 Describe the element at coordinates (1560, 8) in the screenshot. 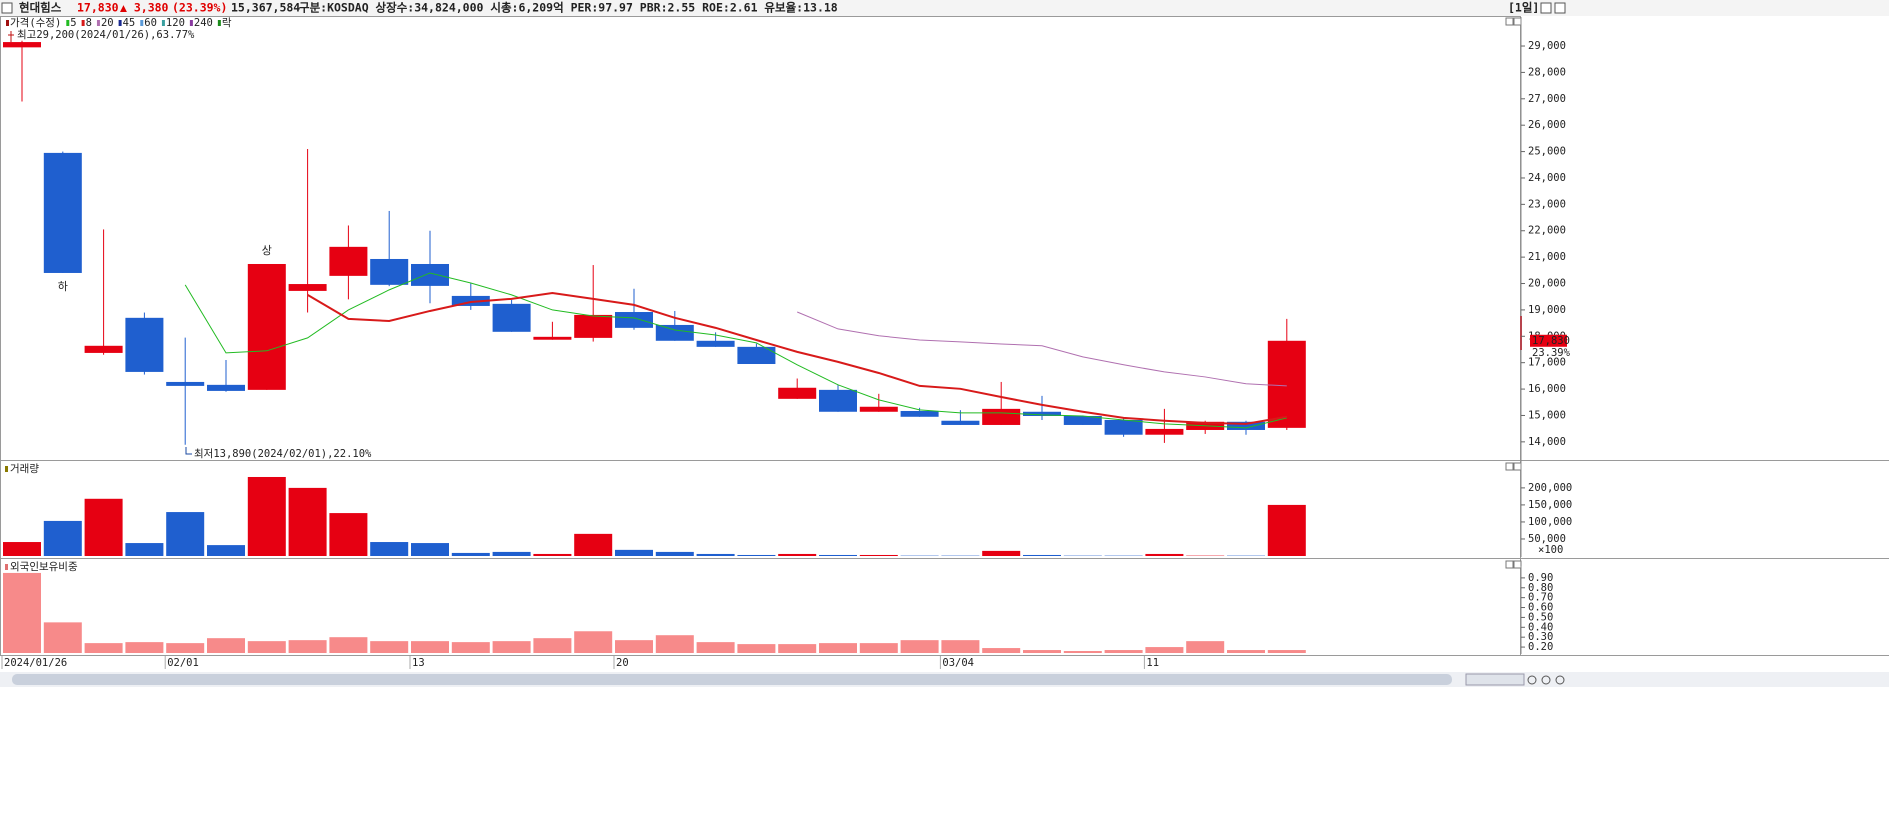

I see `close-button` at that location.